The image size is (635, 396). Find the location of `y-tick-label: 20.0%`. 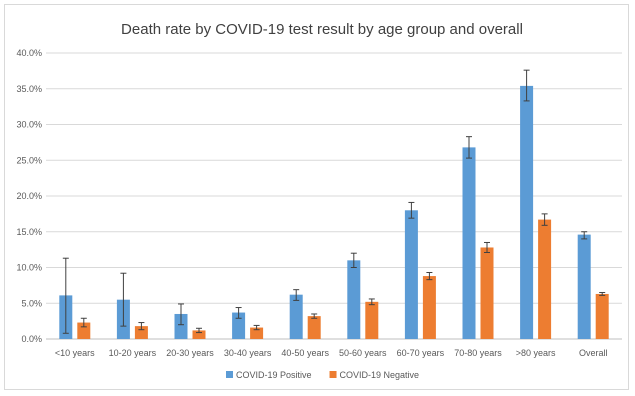

y-tick-label: 20.0% is located at coordinates (29, 196).